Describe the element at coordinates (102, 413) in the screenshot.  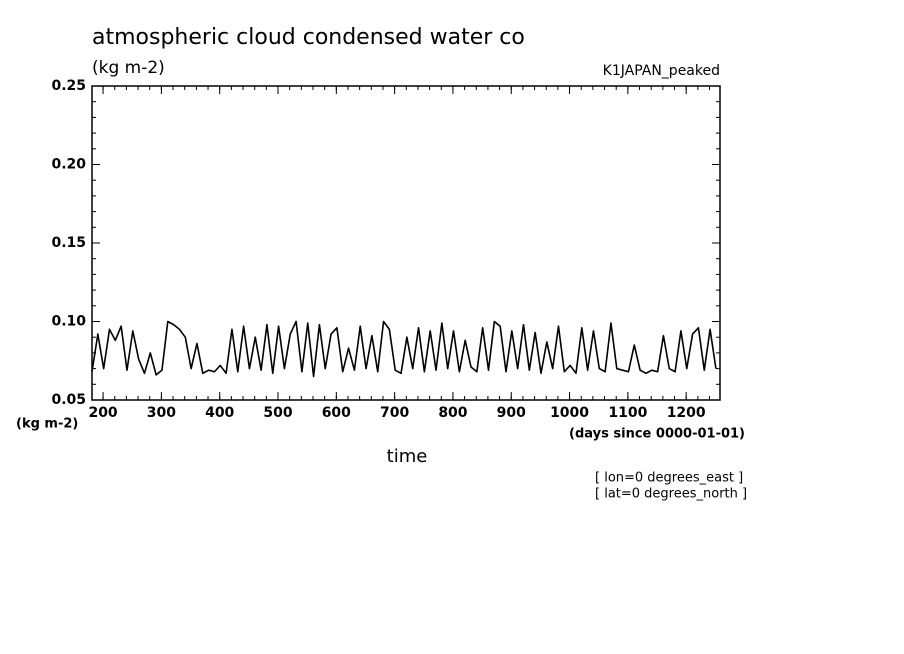
I see `x-tick-label: 200` at that location.